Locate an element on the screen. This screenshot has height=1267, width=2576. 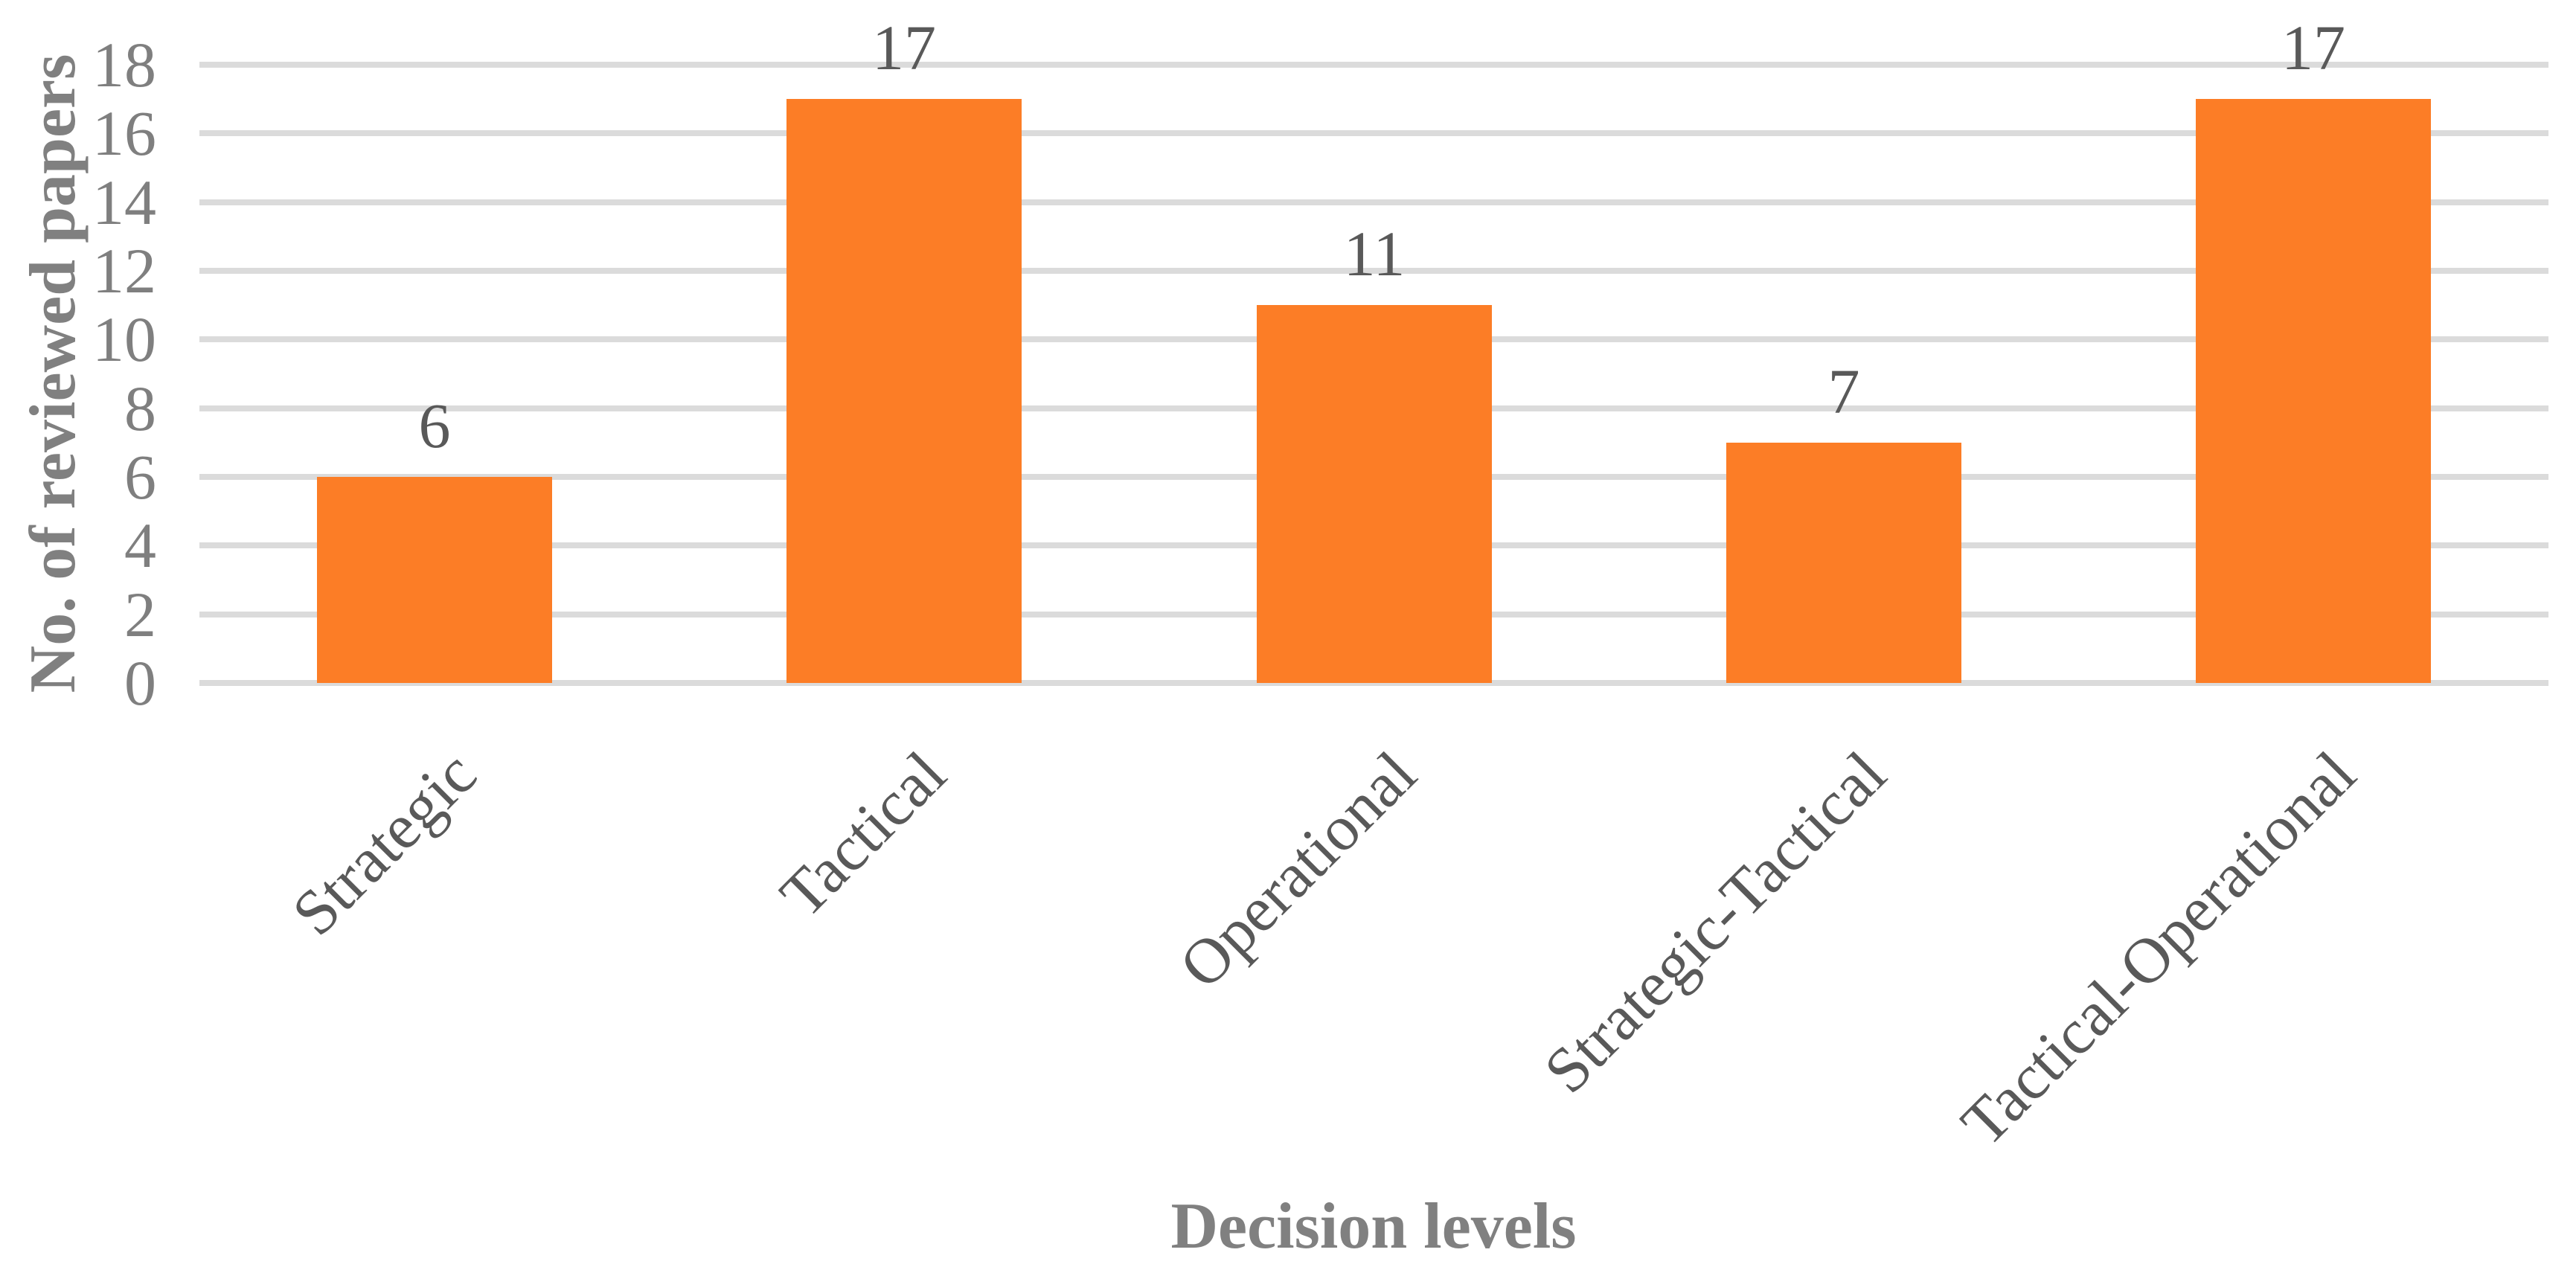
x-category-label-operational: Operational is located at coordinates (1297, 870).